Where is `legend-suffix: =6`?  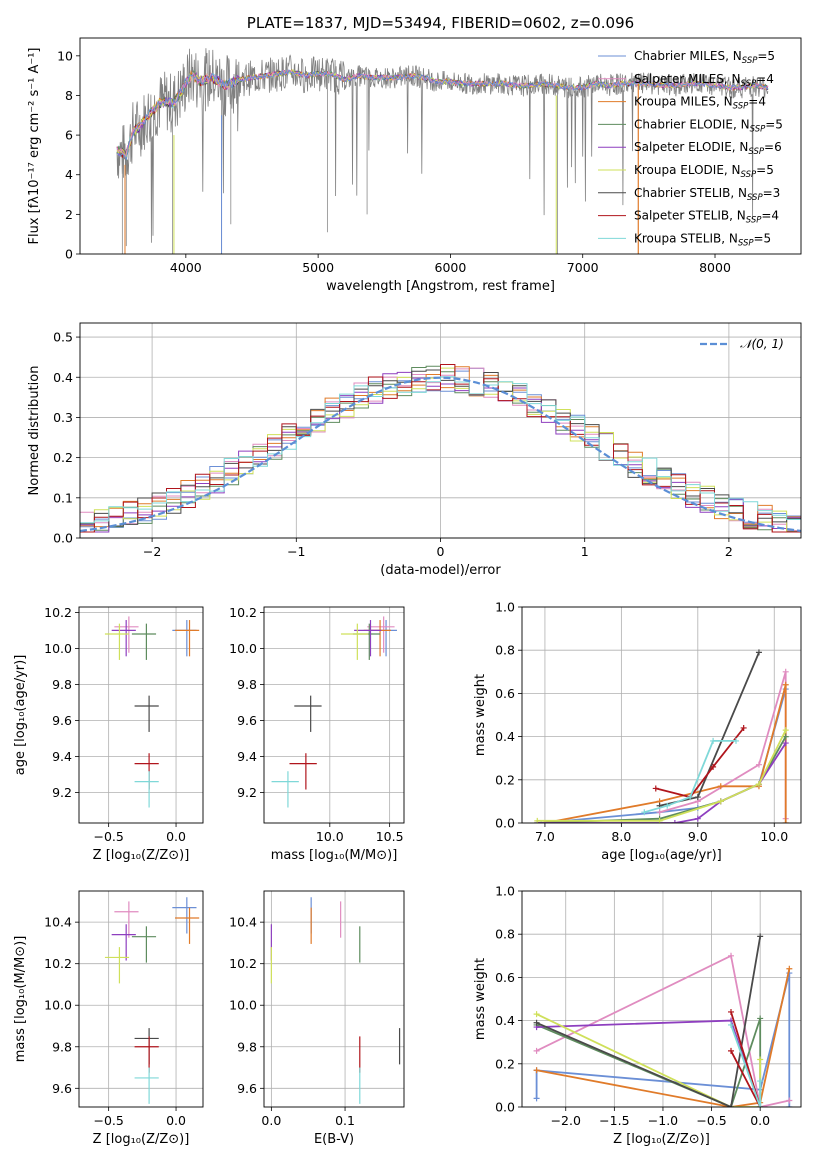 legend-suffix: =6 is located at coordinates (773, 147).